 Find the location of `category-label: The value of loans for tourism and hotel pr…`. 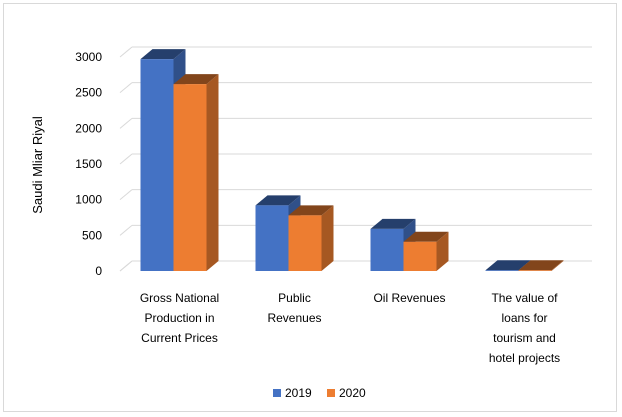

category-label: The value of loans for tourism and hotel pr… is located at coordinates (524, 328).